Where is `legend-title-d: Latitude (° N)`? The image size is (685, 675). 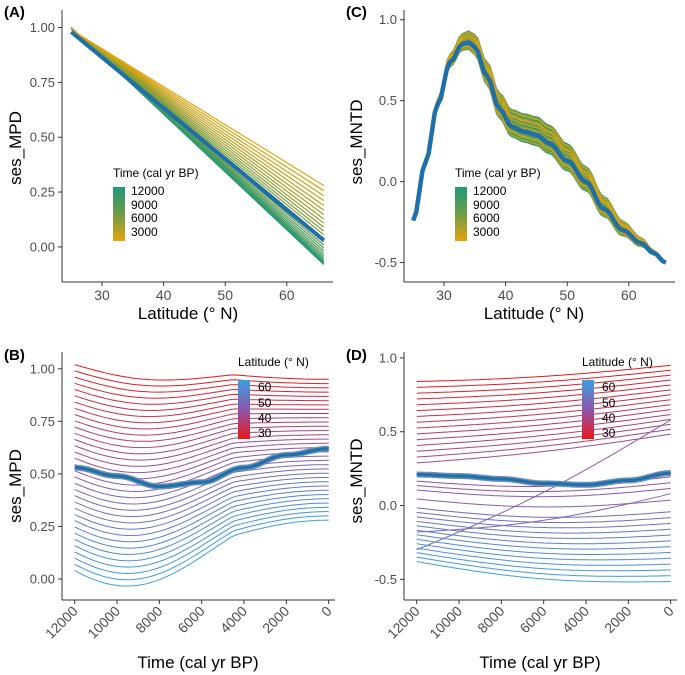 legend-title-d: Latitude (° N) is located at coordinates (617, 362).